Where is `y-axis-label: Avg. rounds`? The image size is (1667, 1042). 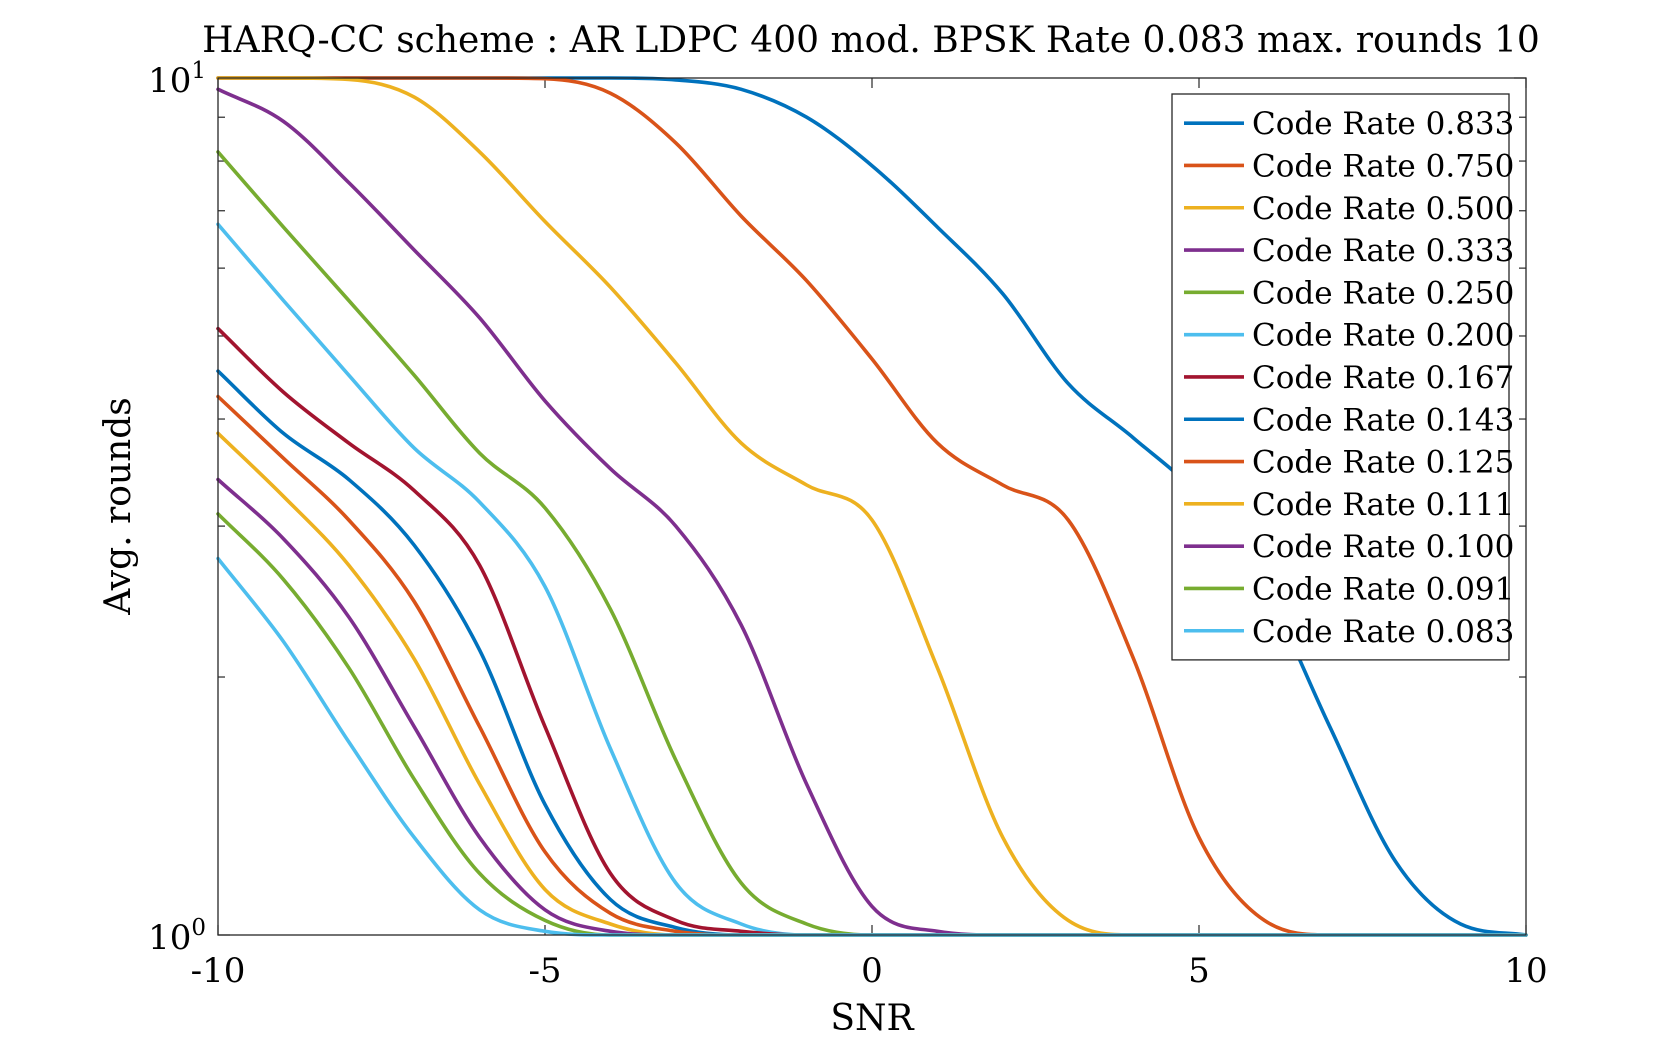 y-axis-label: Avg. rounds is located at coordinates (118, 506).